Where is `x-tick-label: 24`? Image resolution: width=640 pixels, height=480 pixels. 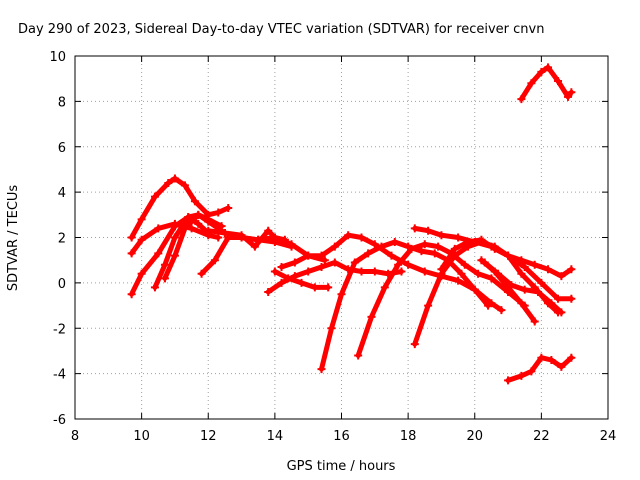
x-tick-label: 24 is located at coordinates (608, 436).